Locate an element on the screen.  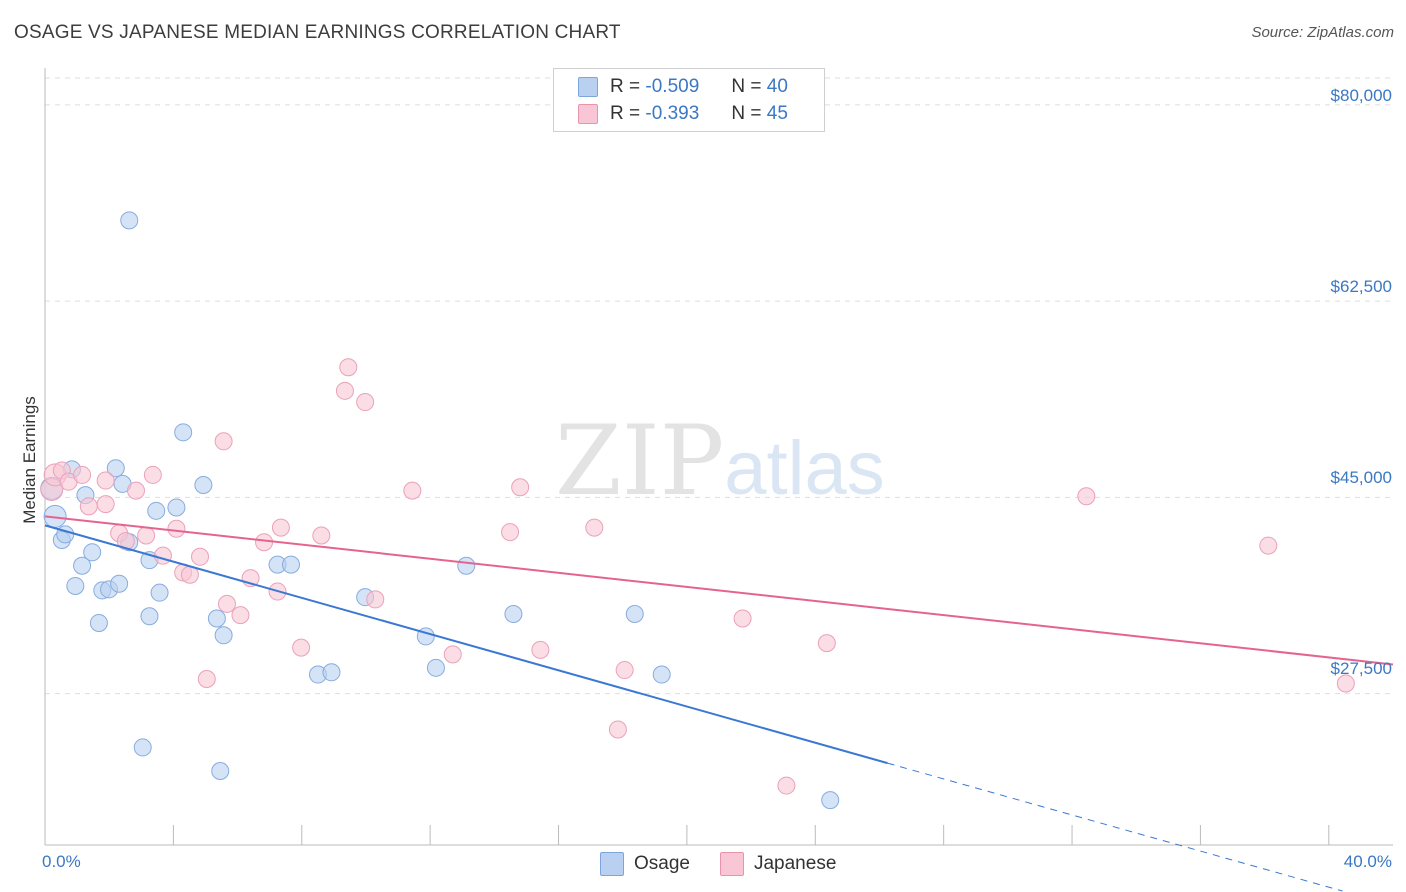
legend-item-osage: Osage is located at coordinates (645, 864).